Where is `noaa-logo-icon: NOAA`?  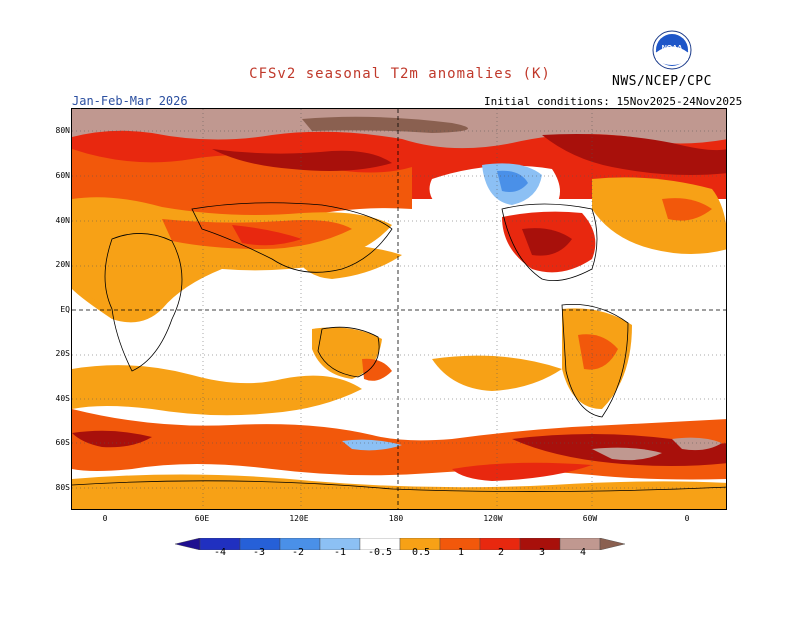
noaa-logo-icon: NOAA is located at coordinates (672, 50).